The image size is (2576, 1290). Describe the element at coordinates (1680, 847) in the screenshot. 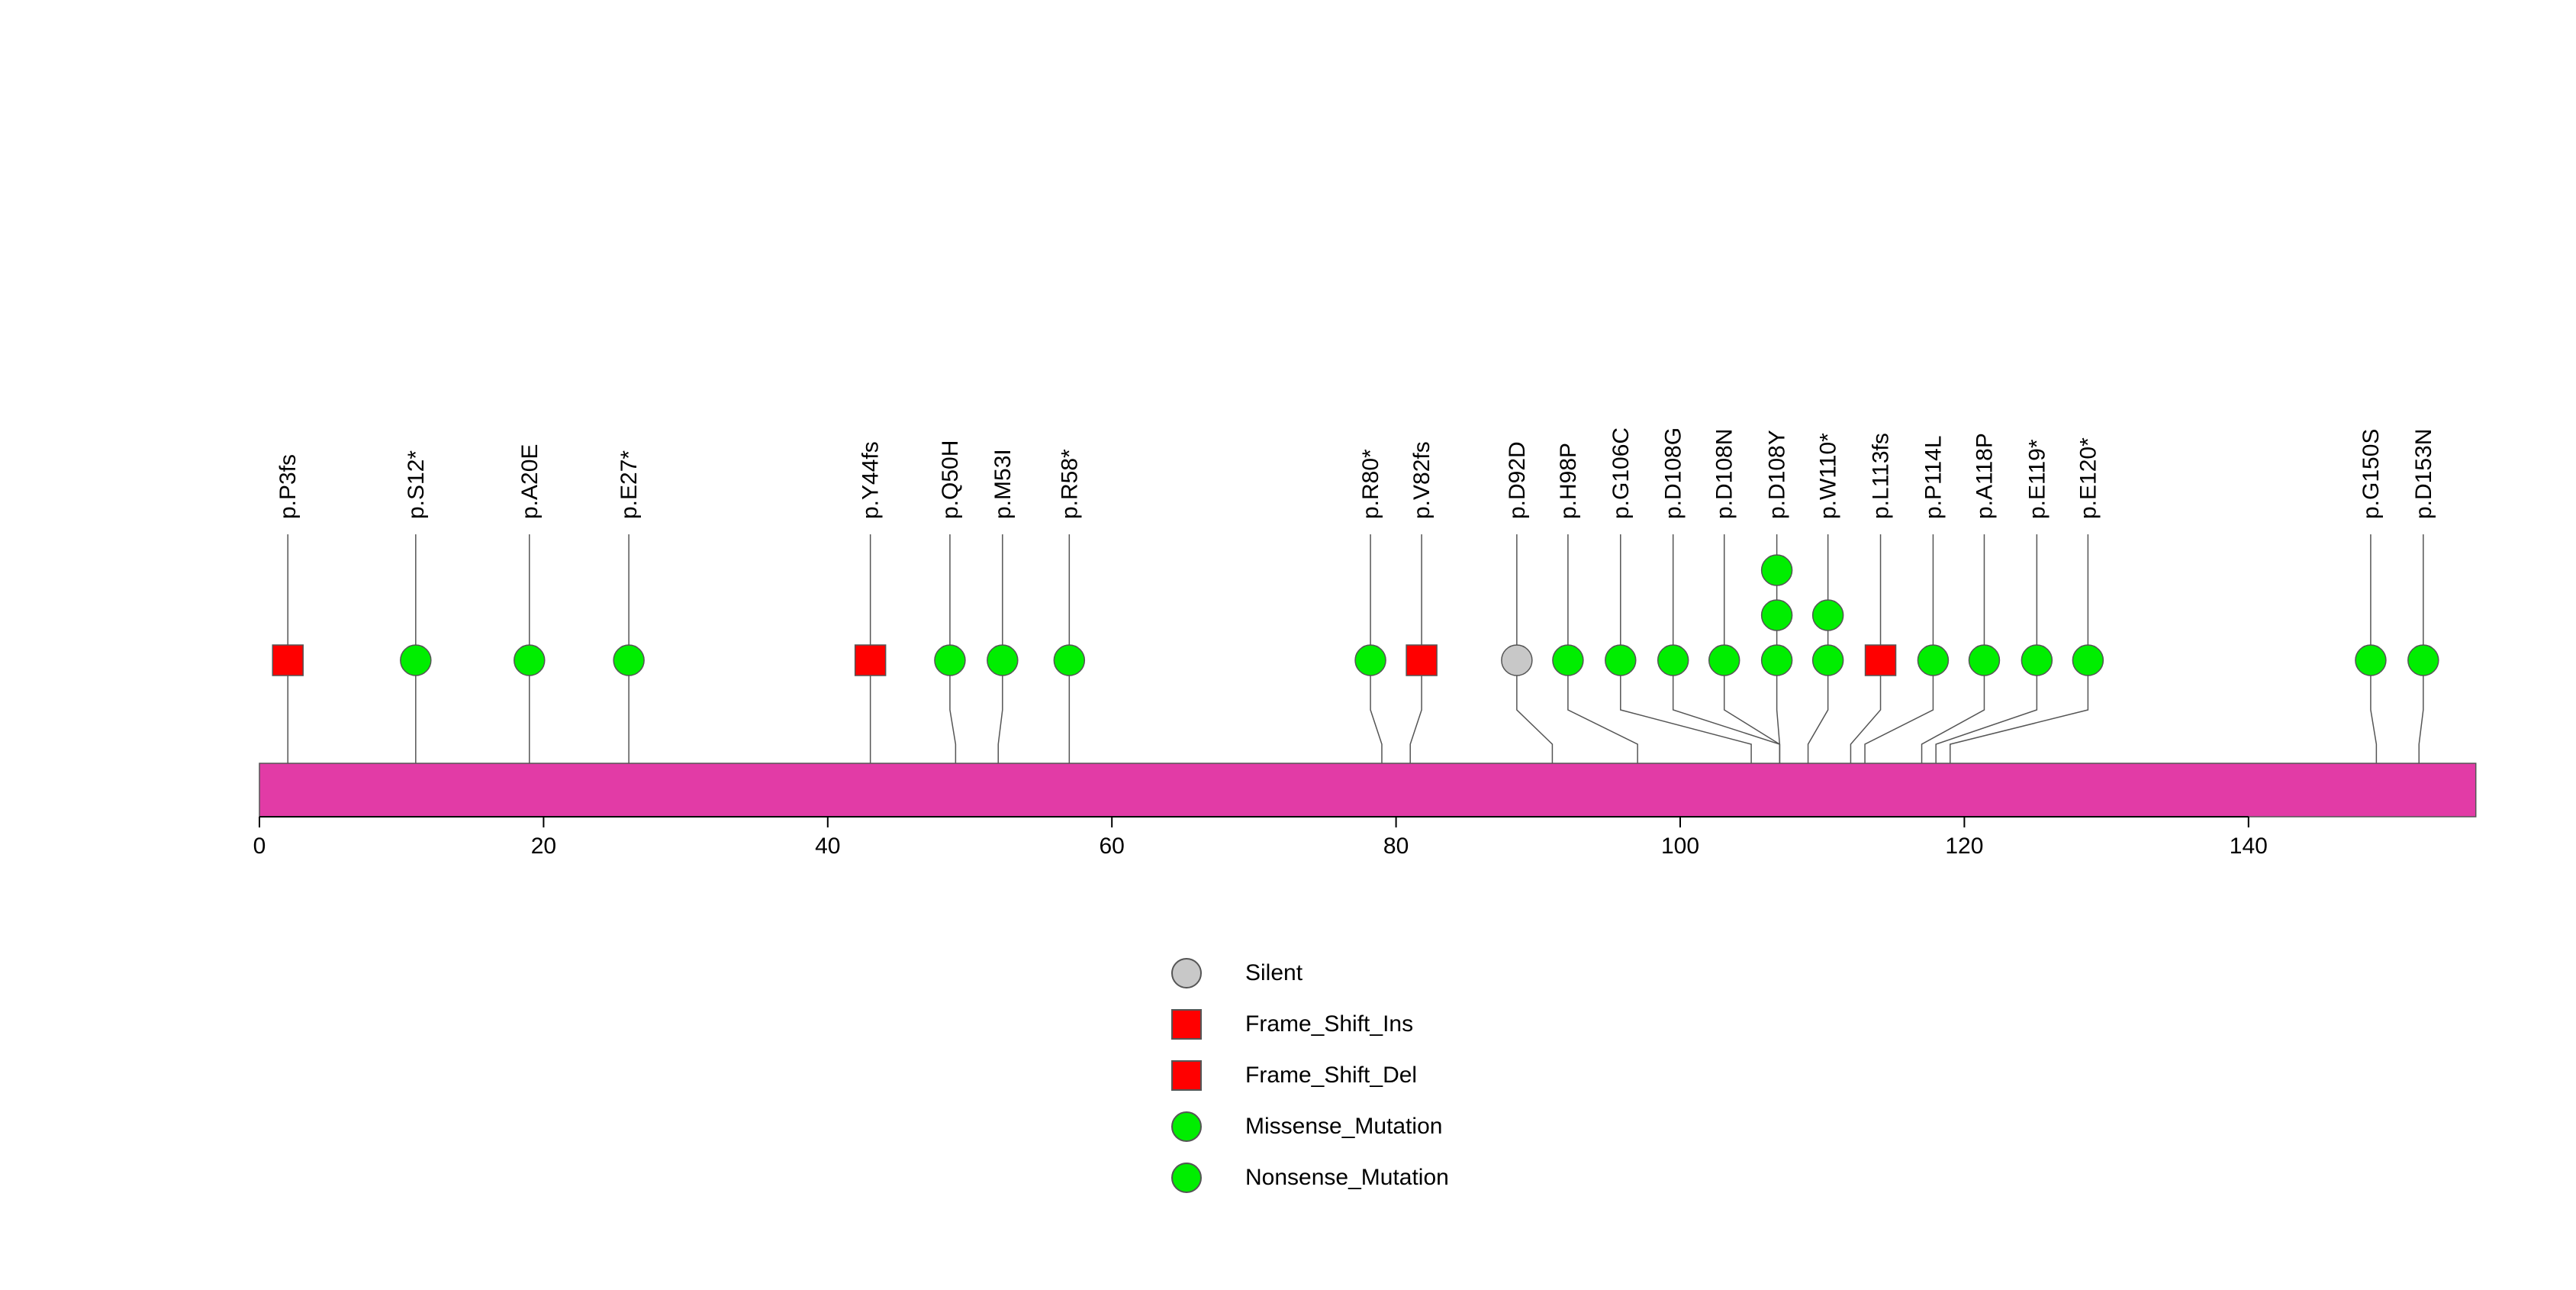

I see `x-tick-label-100: 100` at that location.